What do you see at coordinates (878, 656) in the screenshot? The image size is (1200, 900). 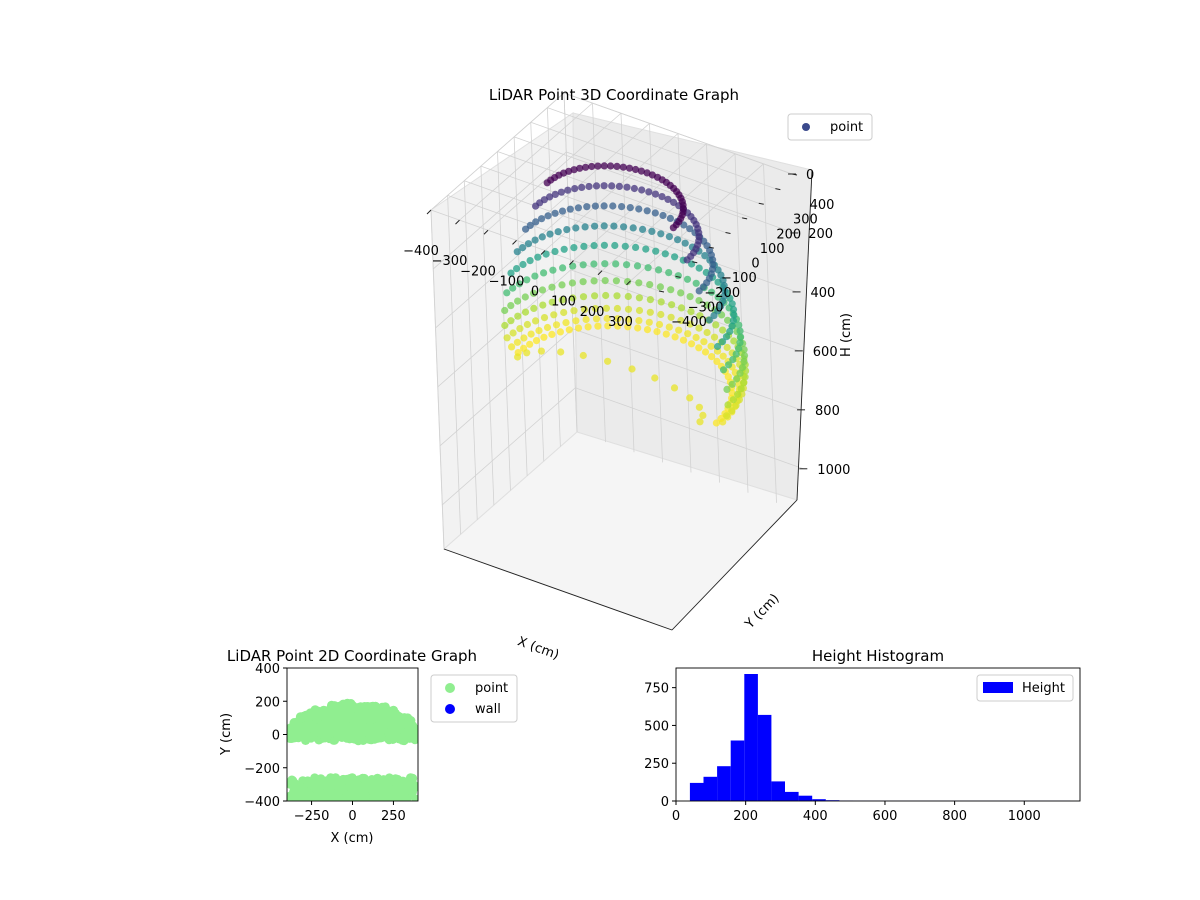 I see `title-hist: Height Histogram` at bounding box center [878, 656].